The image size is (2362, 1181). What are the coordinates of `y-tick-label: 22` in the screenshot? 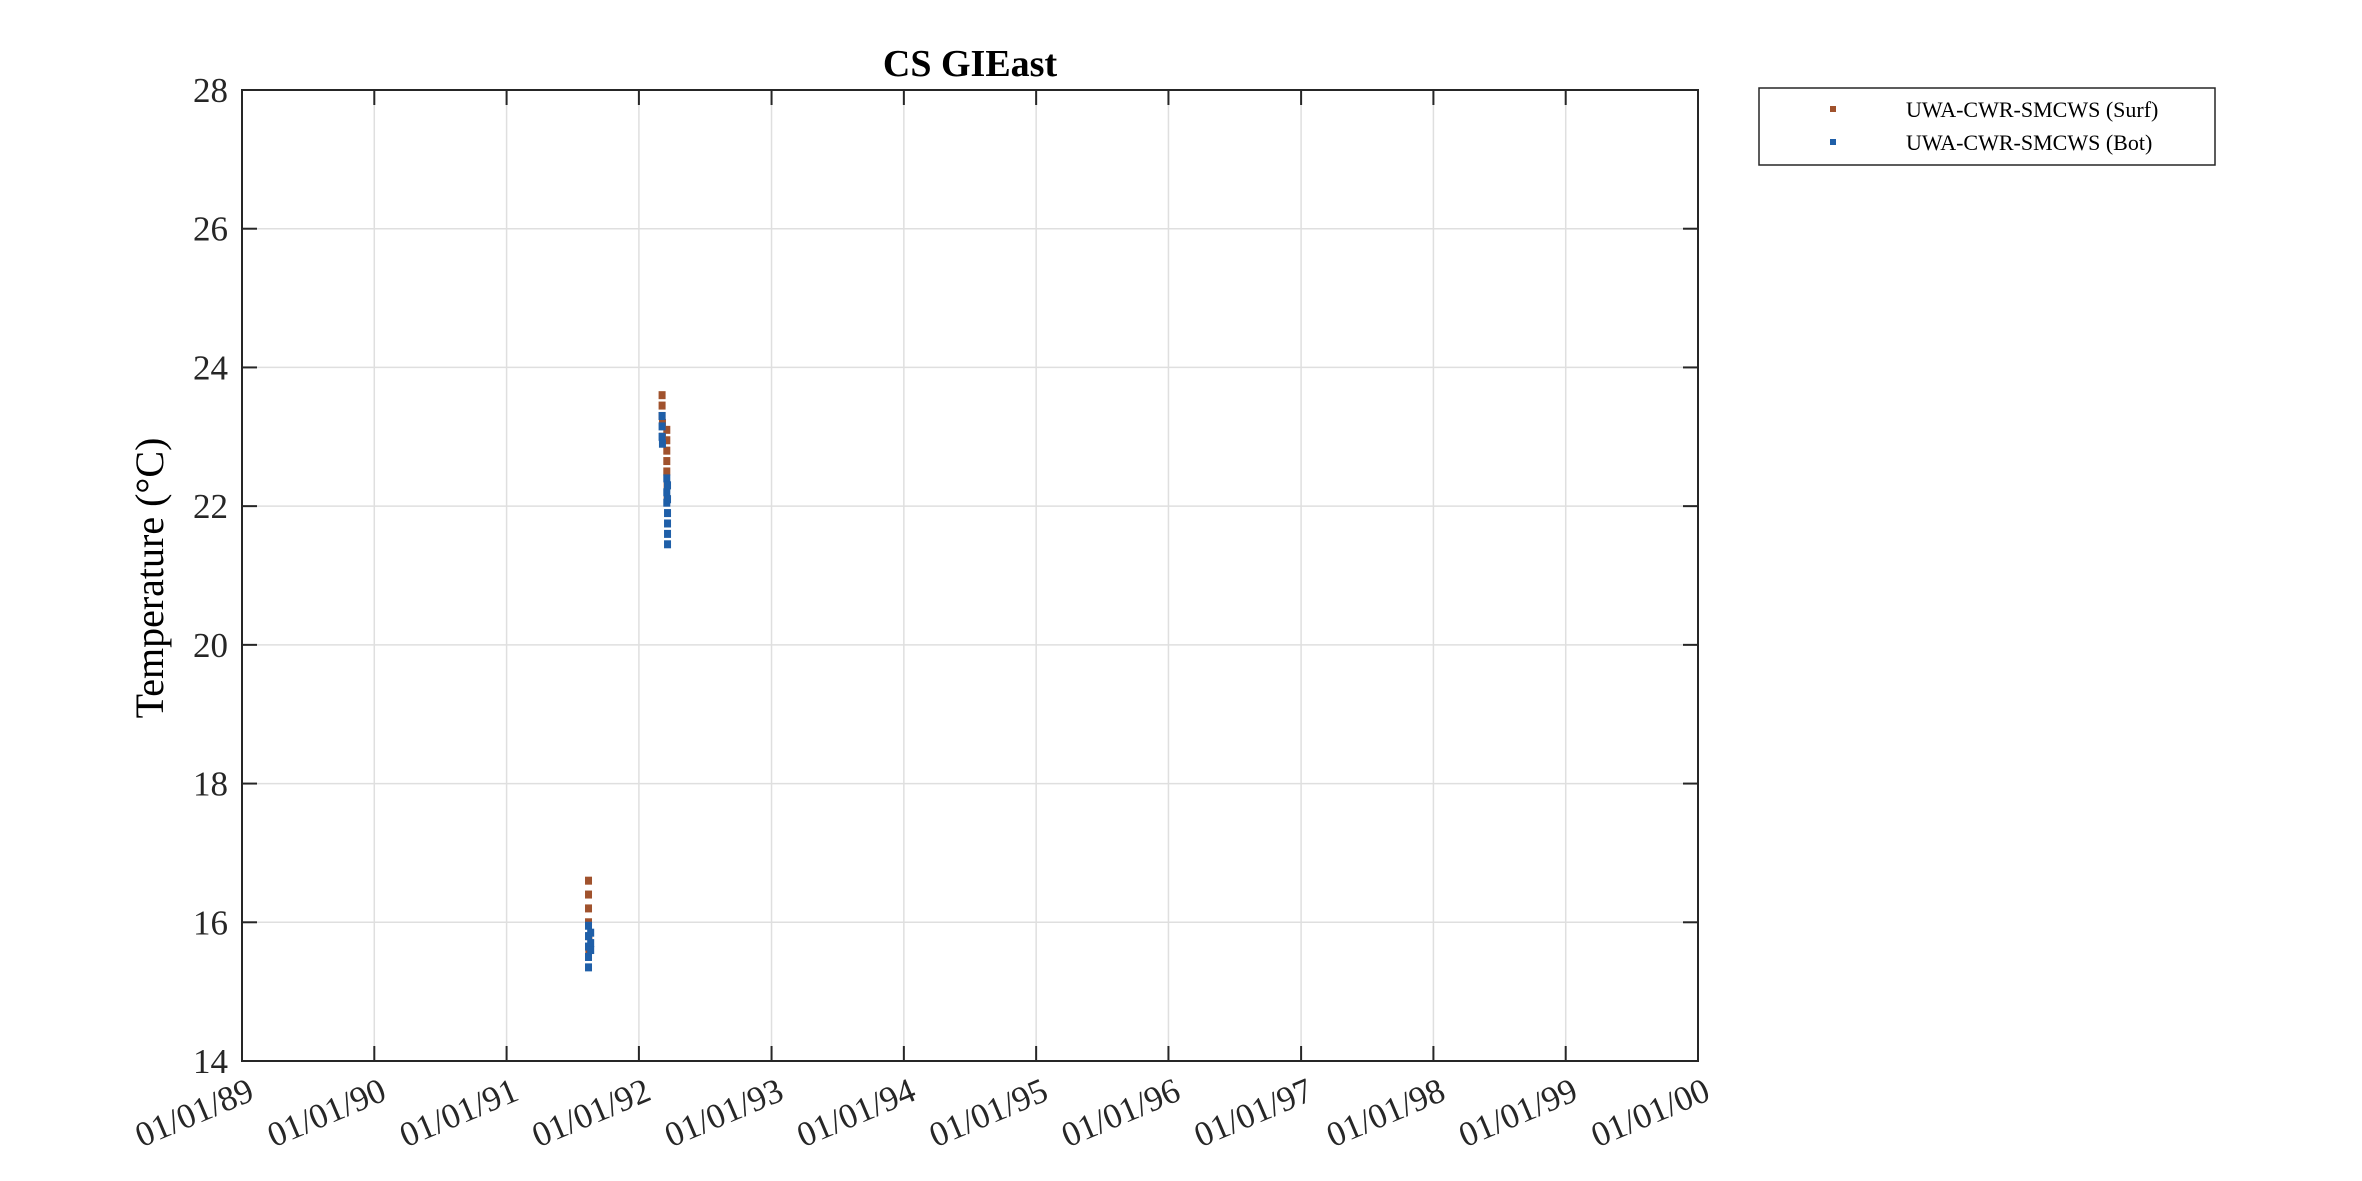 It's located at (210, 506).